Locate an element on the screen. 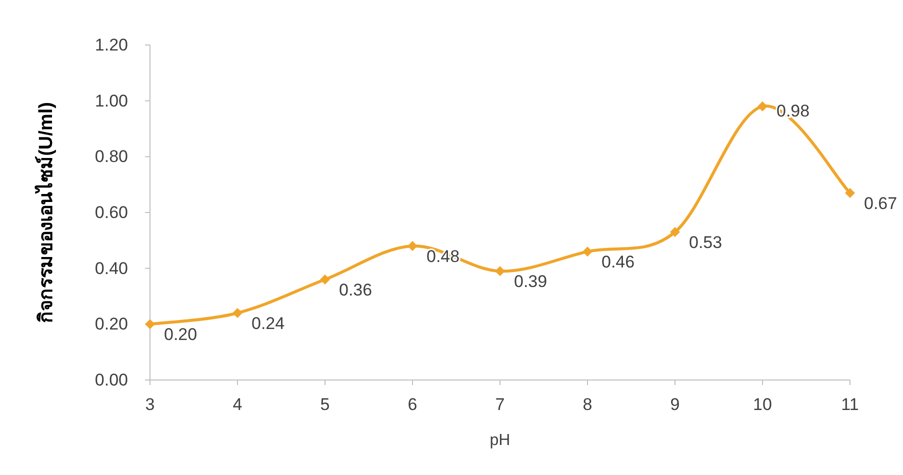 Image resolution: width=903 pixels, height=475 pixels. y-tick-label: 1.20 is located at coordinates (111, 45).